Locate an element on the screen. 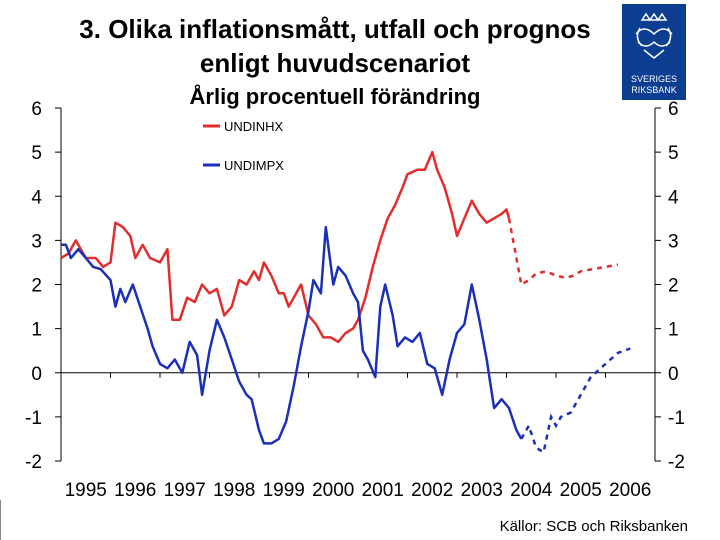 The width and height of the screenshot is (720, 540). y-tick-label-left: 4 is located at coordinates (36, 197).